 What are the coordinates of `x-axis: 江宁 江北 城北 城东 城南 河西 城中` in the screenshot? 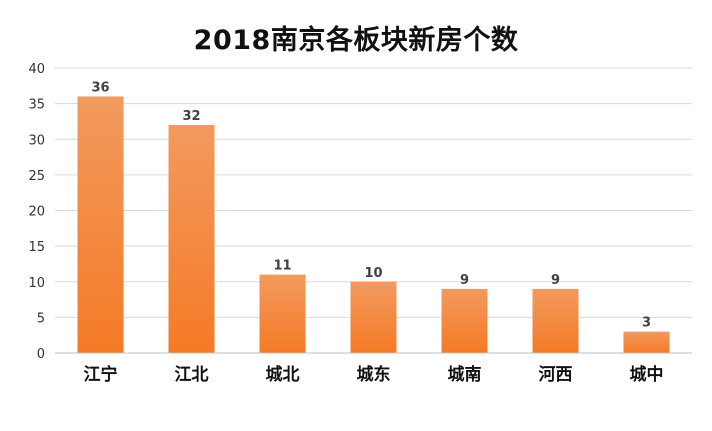 It's located at (373, 368).